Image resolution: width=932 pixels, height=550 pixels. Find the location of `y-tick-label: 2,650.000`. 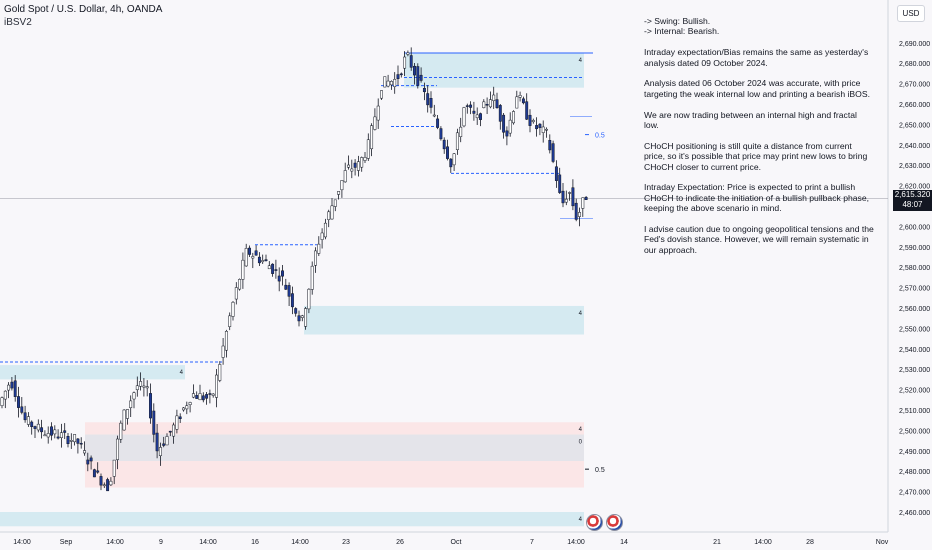

y-tick-label: 2,650.000 is located at coordinates (914, 125).